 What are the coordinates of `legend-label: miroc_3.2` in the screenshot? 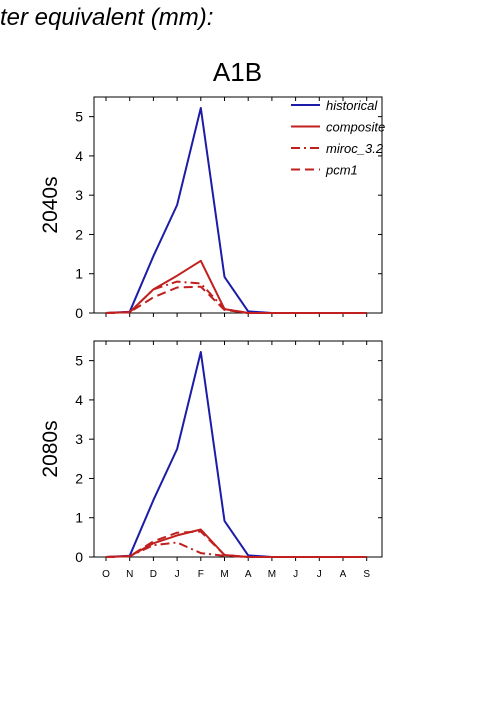 It's located at (355, 148).